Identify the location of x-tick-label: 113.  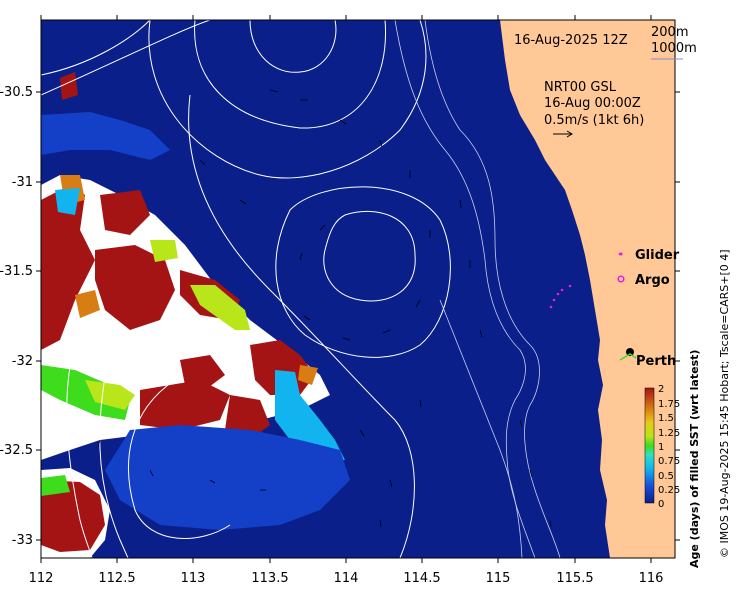
(193, 578).